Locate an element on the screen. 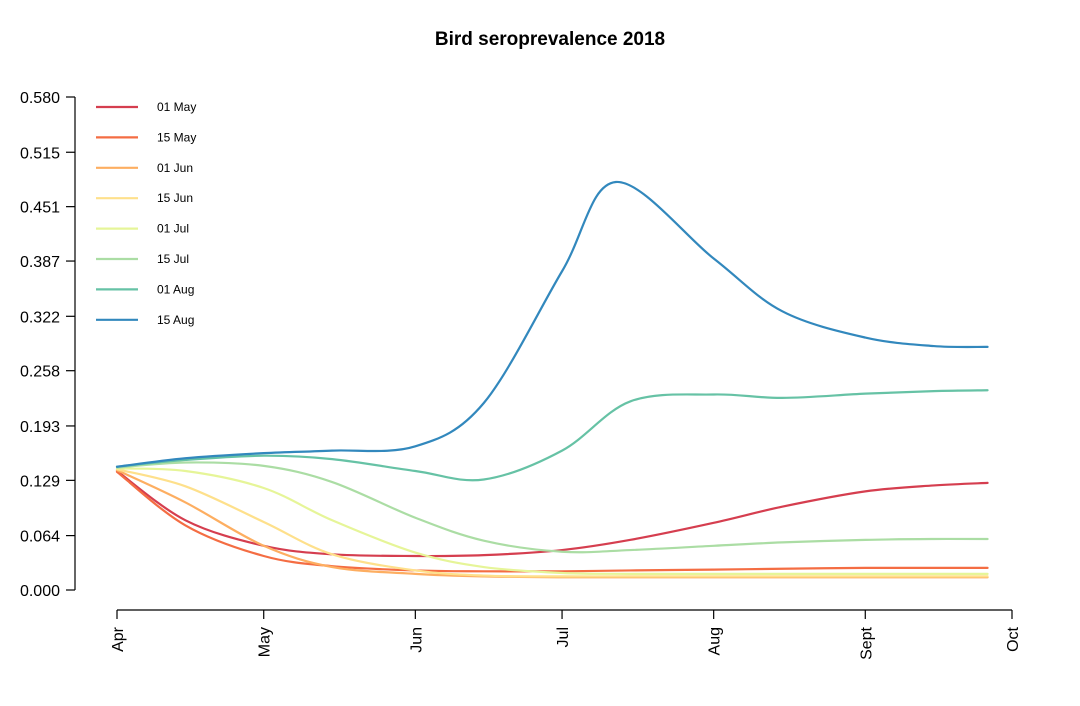 The height and width of the screenshot is (706, 1080). x-tick-label: Sept is located at coordinates (866, 642).